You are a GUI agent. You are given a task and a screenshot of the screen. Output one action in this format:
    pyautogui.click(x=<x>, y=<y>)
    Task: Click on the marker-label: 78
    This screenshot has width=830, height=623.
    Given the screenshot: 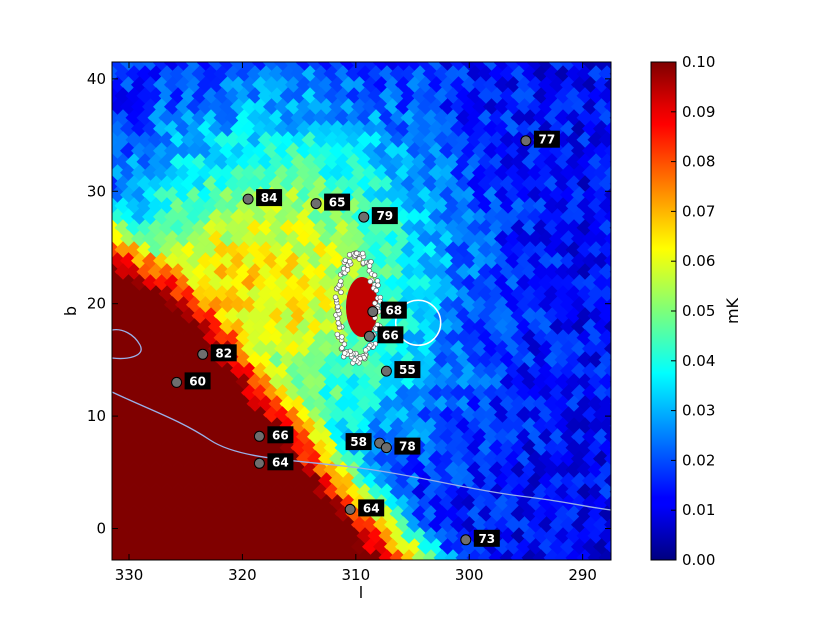 What is the action you would take?
    pyautogui.click(x=407, y=447)
    